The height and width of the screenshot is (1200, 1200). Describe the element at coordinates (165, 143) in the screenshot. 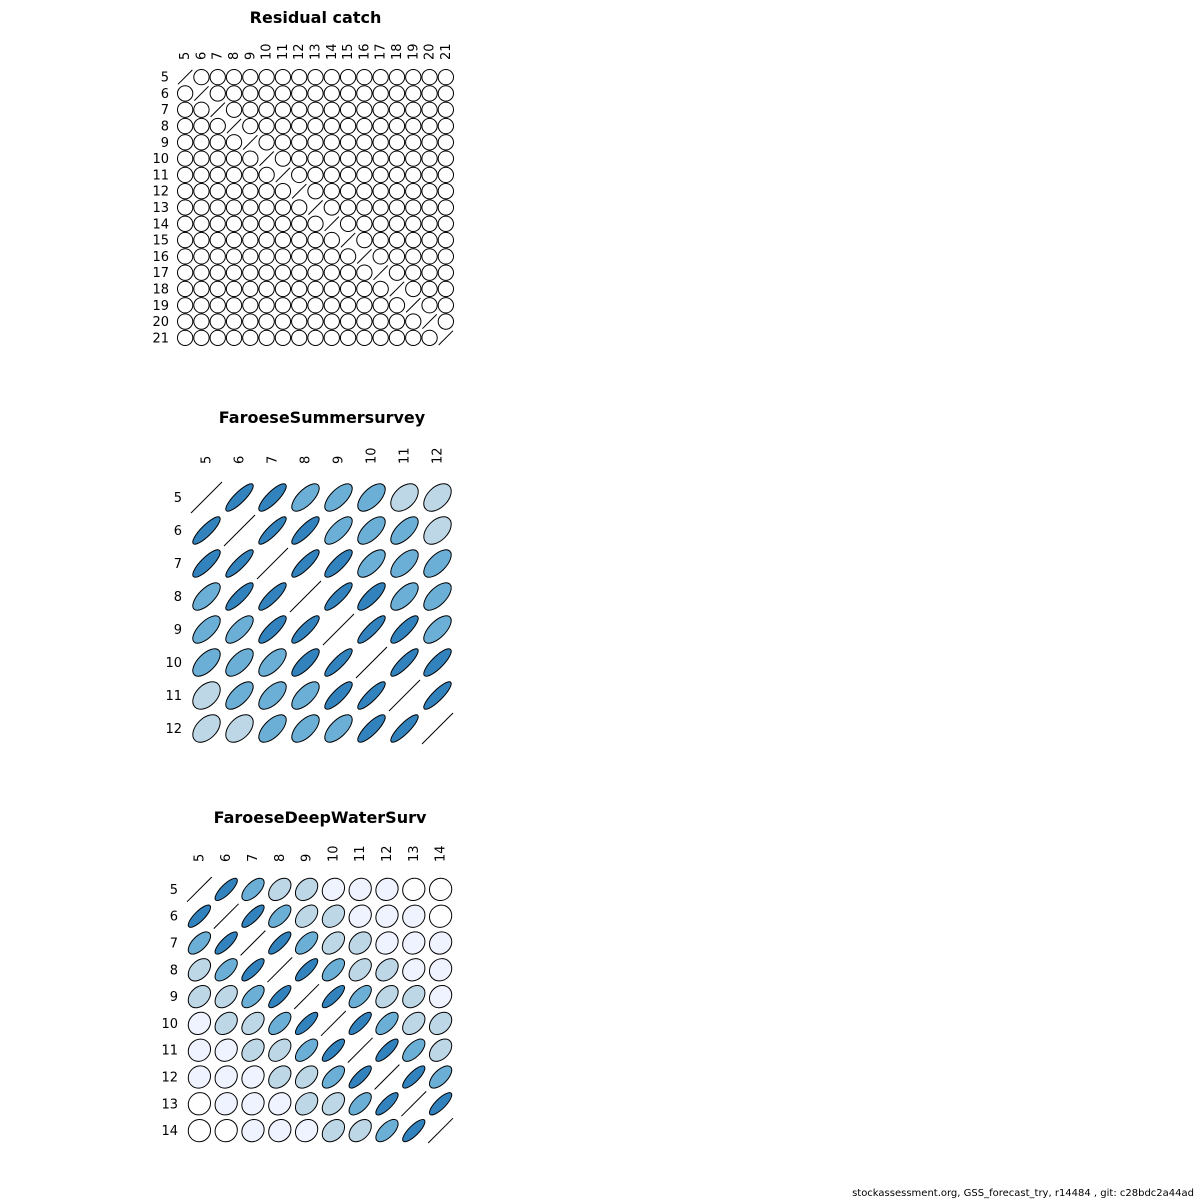

I see `row-label: 9` at that location.